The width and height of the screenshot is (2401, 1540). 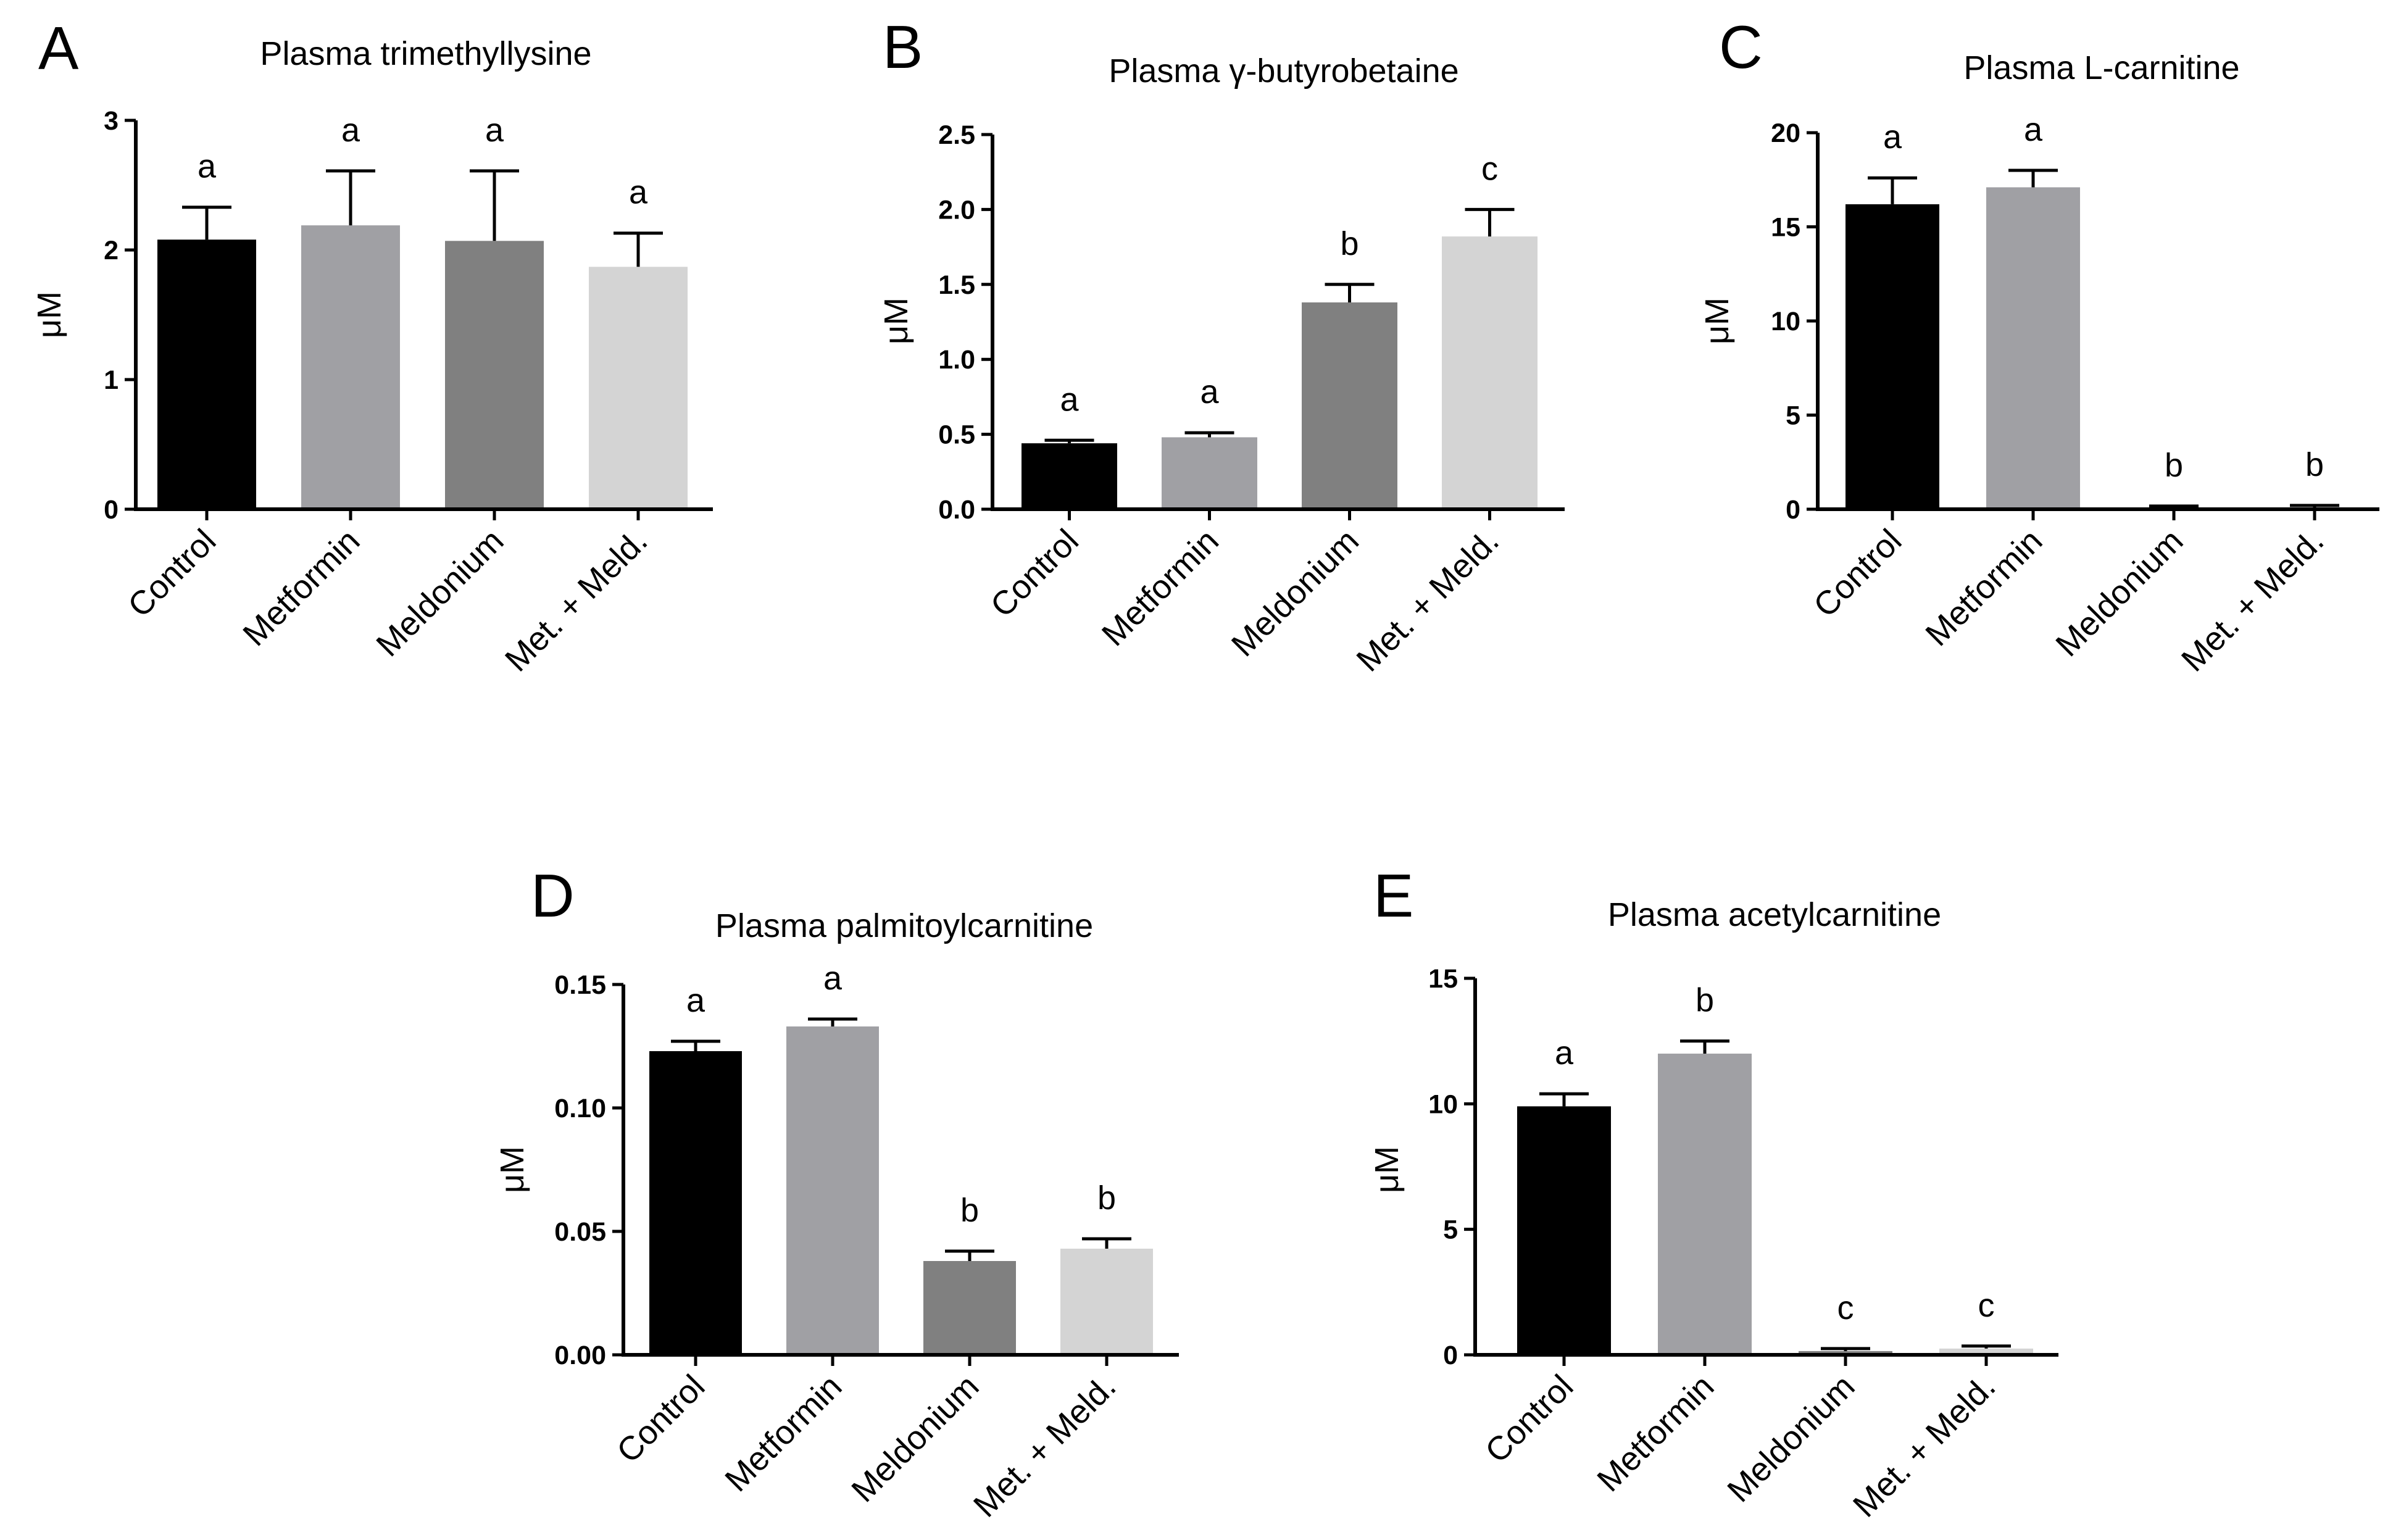 What do you see at coordinates (903, 47) in the screenshot?
I see `panel-letter: B` at bounding box center [903, 47].